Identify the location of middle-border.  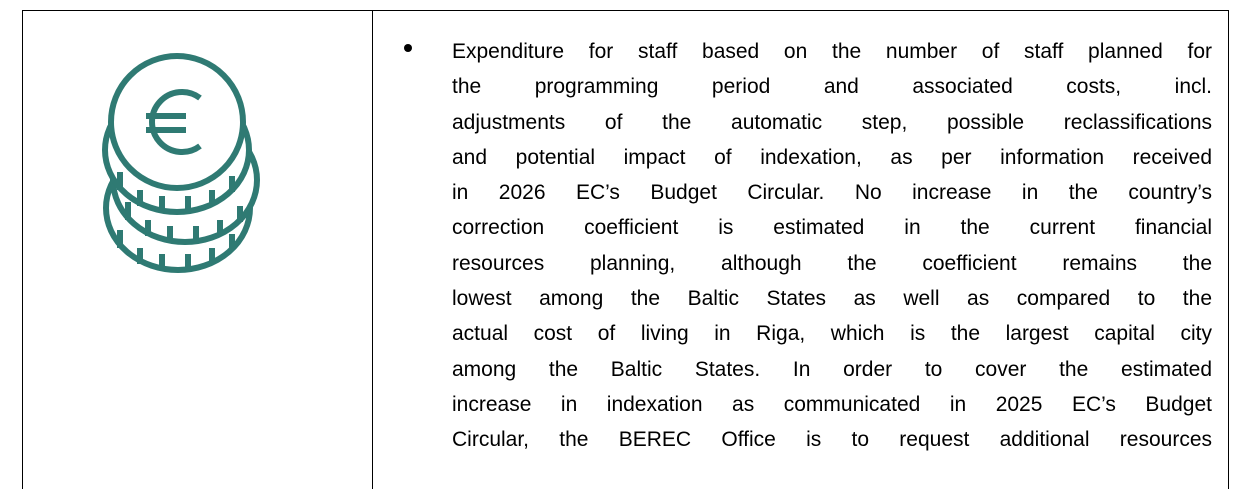
(372, 249).